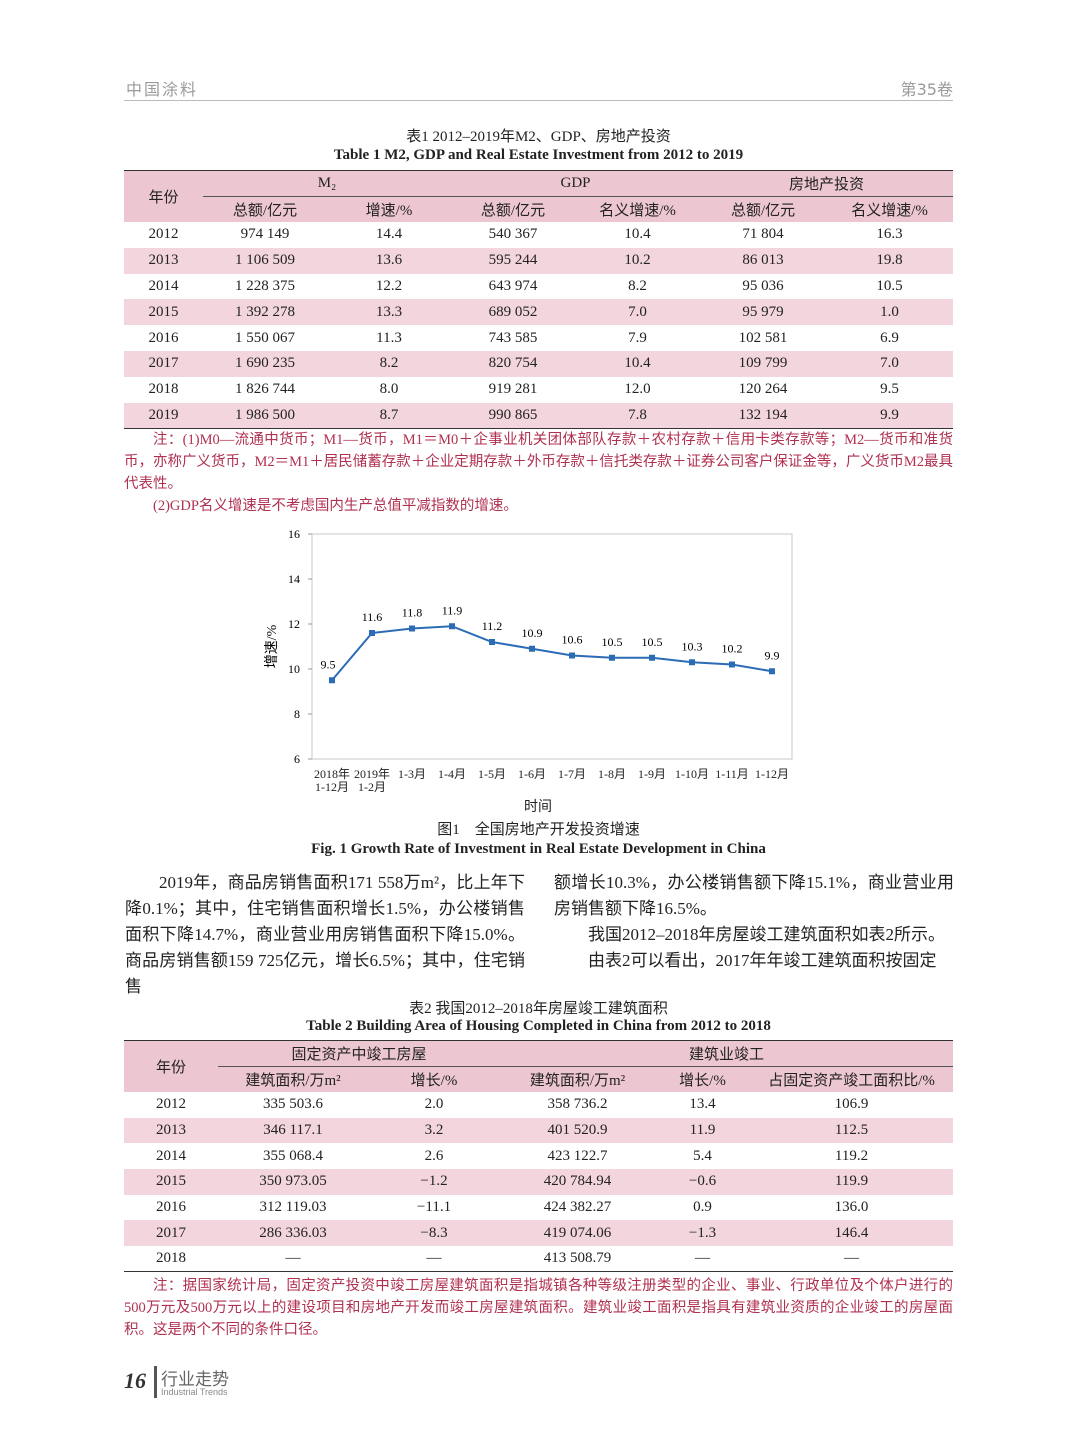 The image size is (1078, 1452). What do you see at coordinates (513, 209) in the screenshot?
I see `header-cell: 总额/亿元` at bounding box center [513, 209].